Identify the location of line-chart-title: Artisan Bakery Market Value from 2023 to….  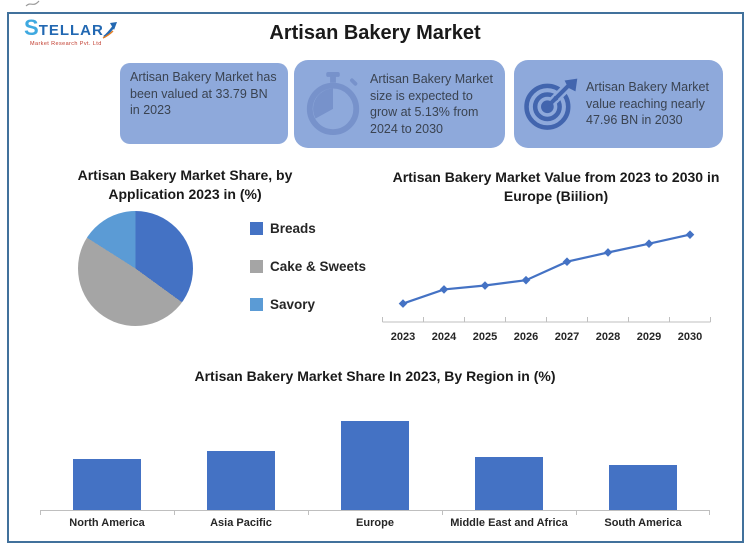
(556, 186).